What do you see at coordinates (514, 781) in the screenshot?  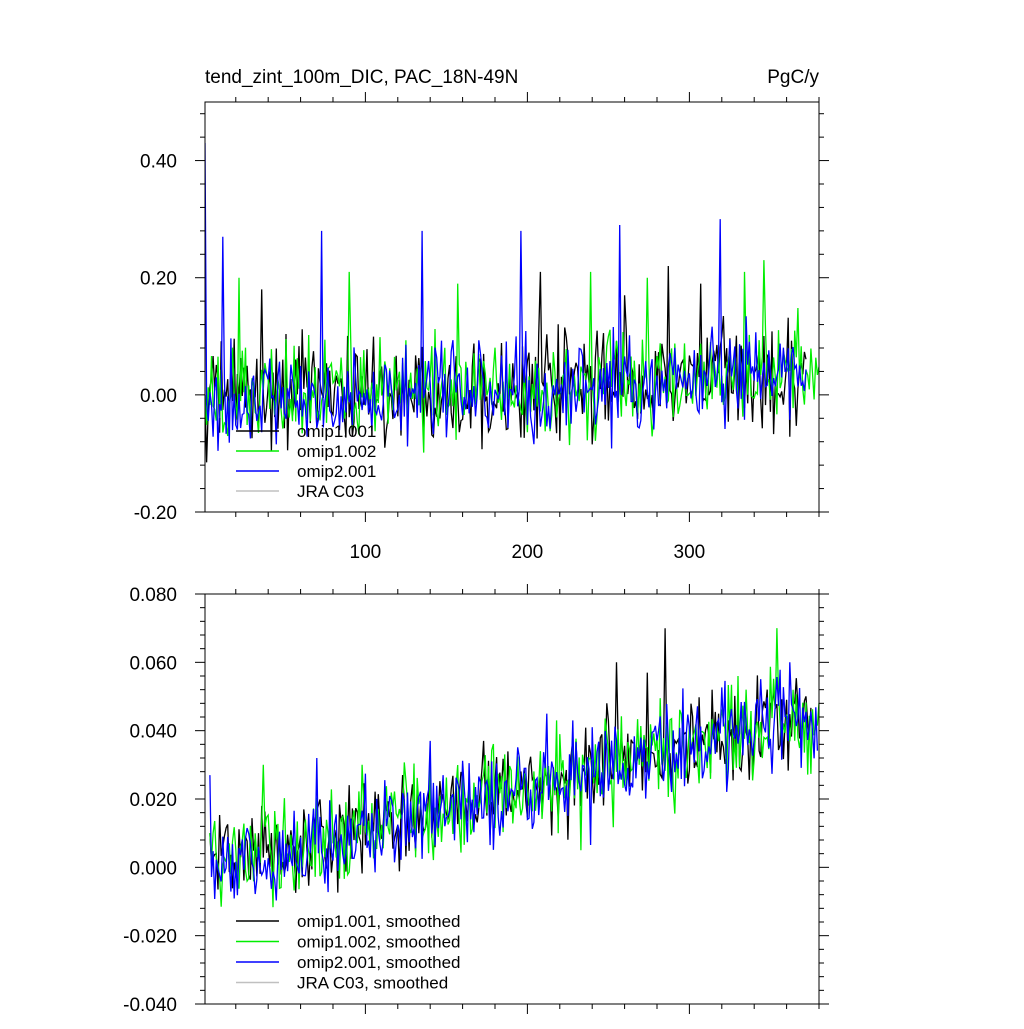 I see `series-line-omip2-001-smoothed` at bounding box center [514, 781].